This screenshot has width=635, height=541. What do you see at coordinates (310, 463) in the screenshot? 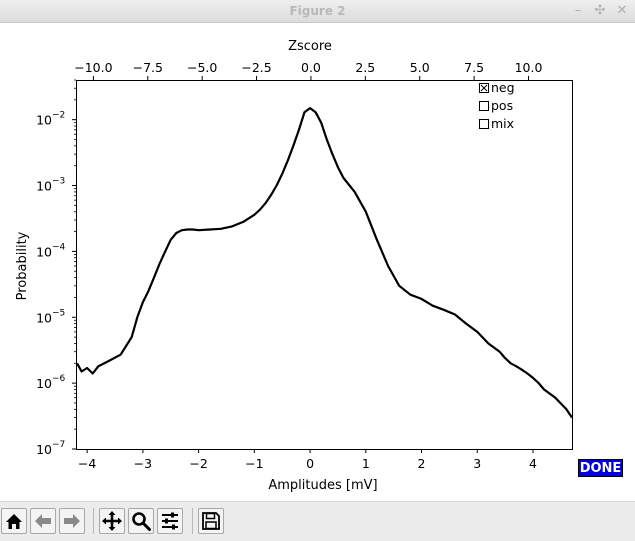
I see `x-tick-label: 0` at bounding box center [310, 463].